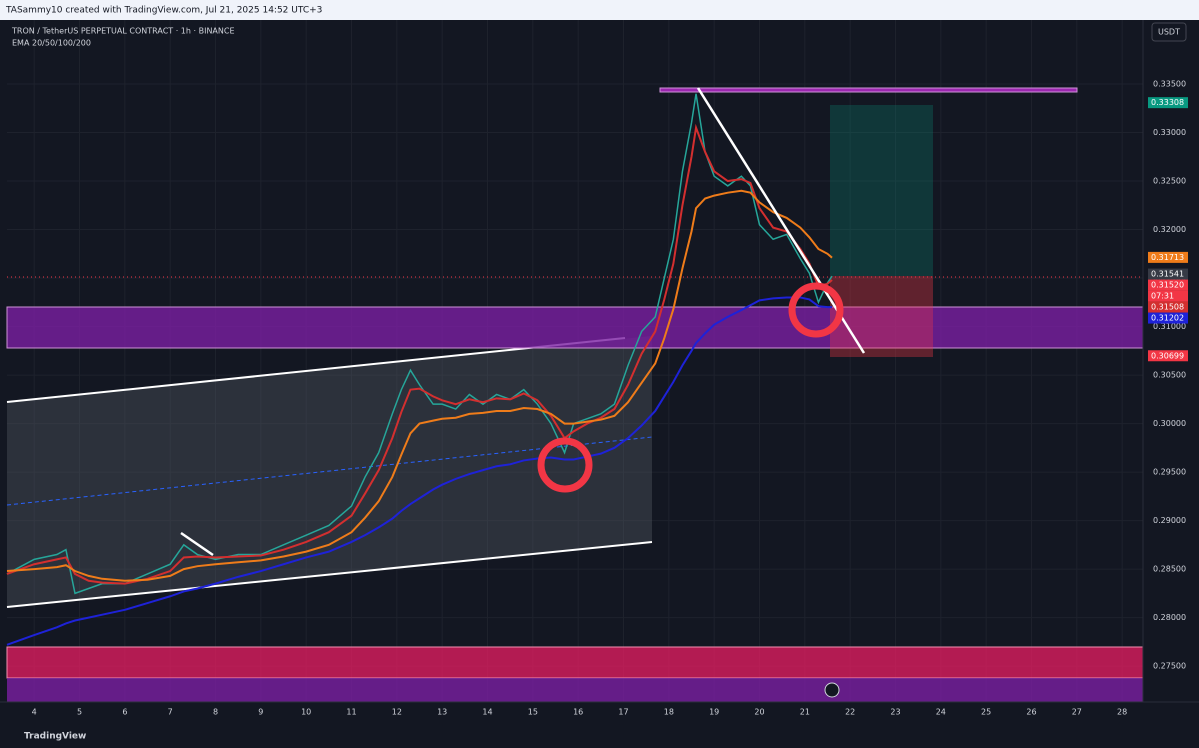 Image resolution: width=1199 pixels, height=748 pixels. Describe the element at coordinates (34, 712) in the screenshot. I see `x-tick-label: 4` at that location.